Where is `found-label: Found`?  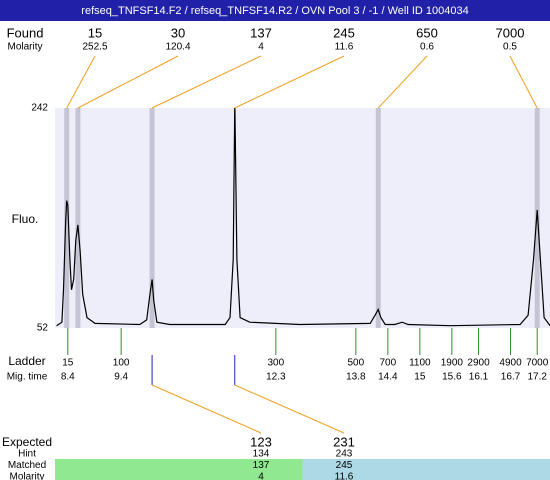 found-label: Found is located at coordinates (25, 32).